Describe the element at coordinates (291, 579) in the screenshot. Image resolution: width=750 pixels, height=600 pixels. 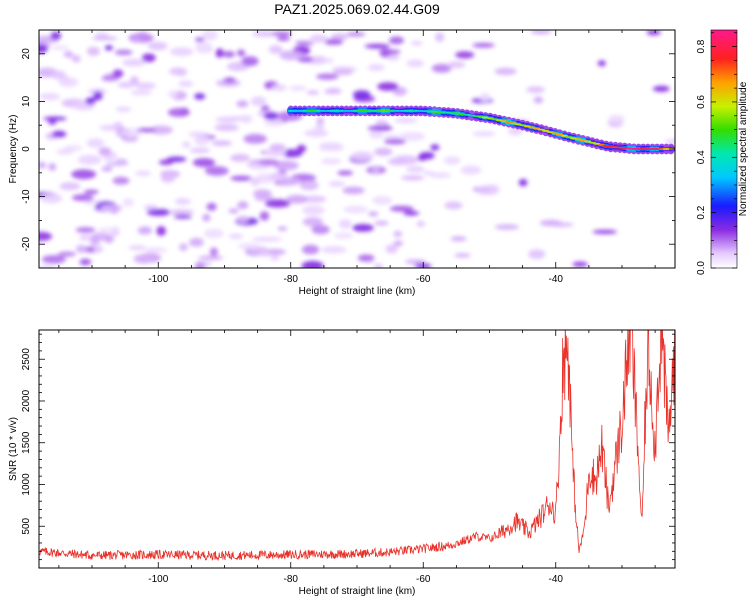
I see `snr-x-tick-label: -80` at that location.